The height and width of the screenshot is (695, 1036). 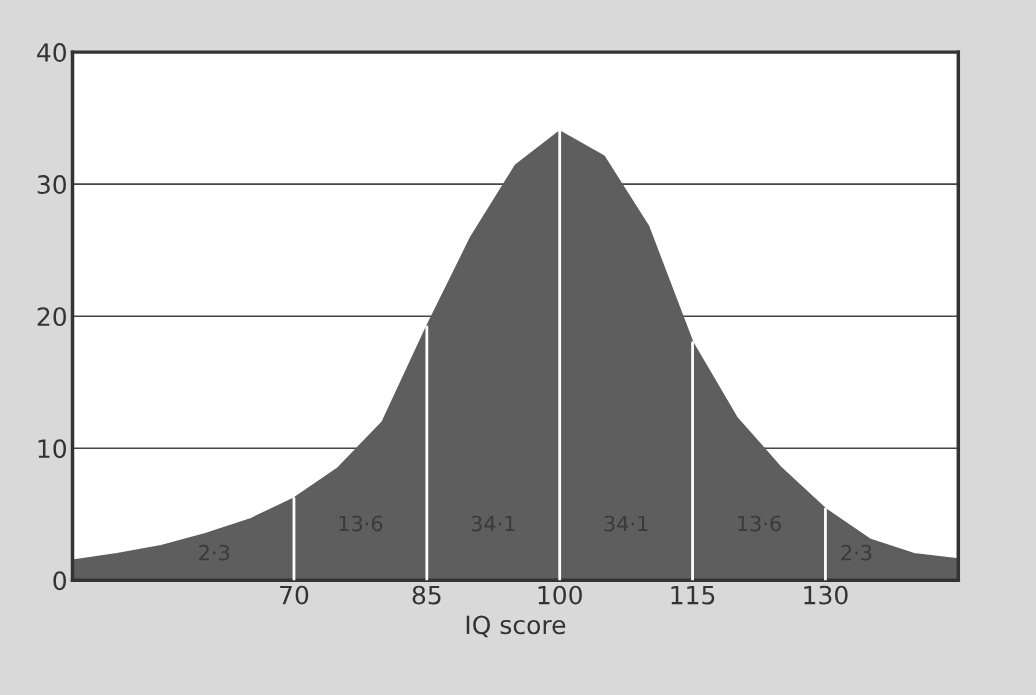 I want to click on y-tick-label: 40, so click(x=51, y=52).